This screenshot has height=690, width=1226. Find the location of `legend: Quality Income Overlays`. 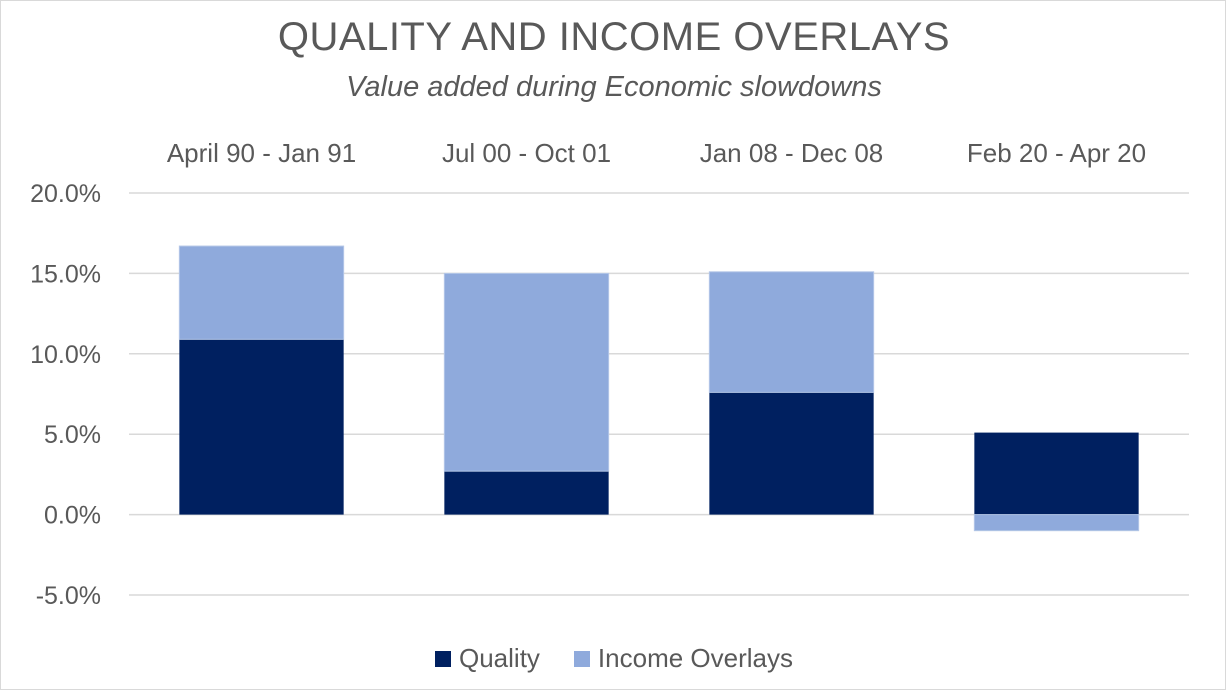

legend: Quality Income Overlays is located at coordinates (613, 658).